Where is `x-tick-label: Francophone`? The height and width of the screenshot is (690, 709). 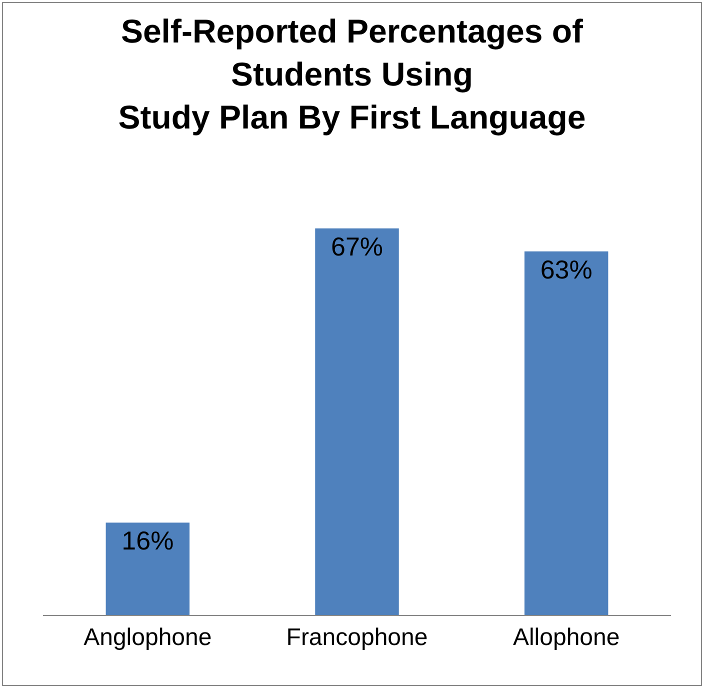 x-tick-label: Francophone is located at coordinates (357, 637).